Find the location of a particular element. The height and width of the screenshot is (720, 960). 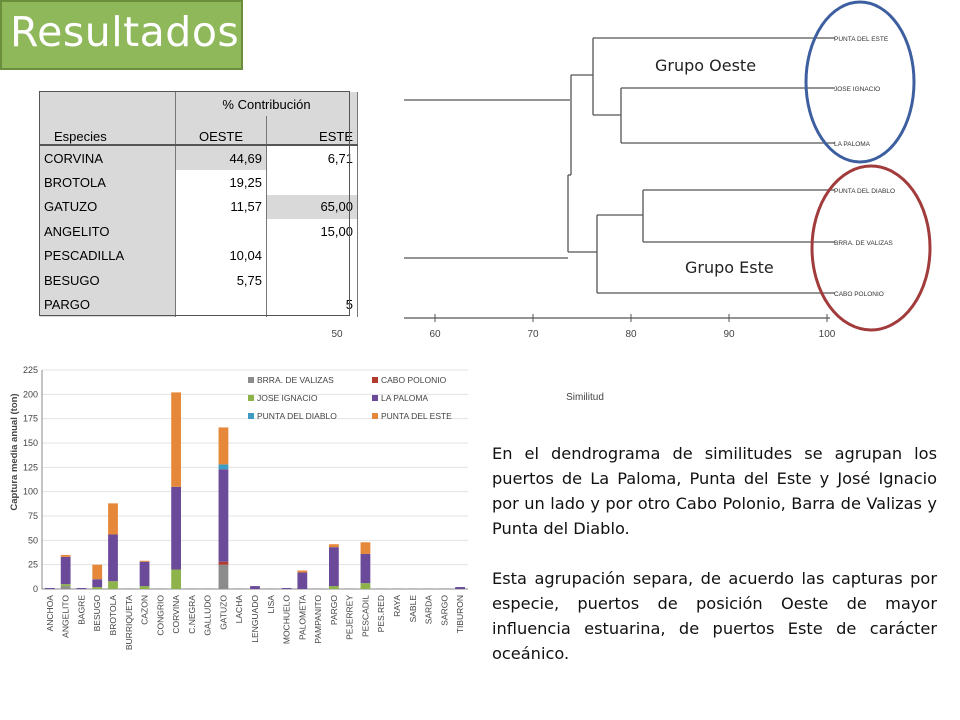

table-cell-oeste: 10,04 is located at coordinates (221, 255).